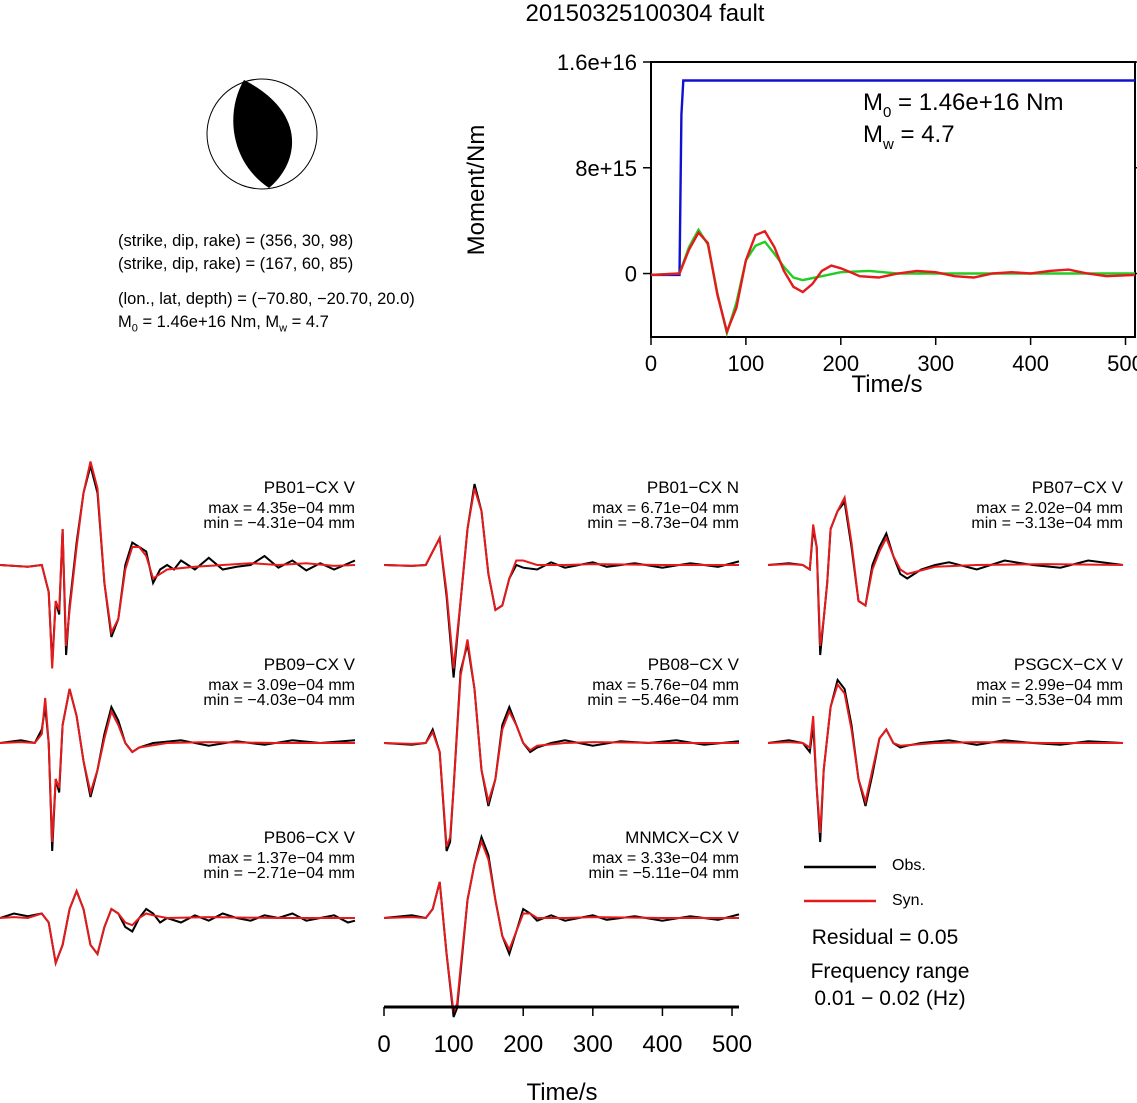  What do you see at coordinates (281, 858) in the screenshot?
I see `station-max: max = 1.37e−04 mm` at bounding box center [281, 858].